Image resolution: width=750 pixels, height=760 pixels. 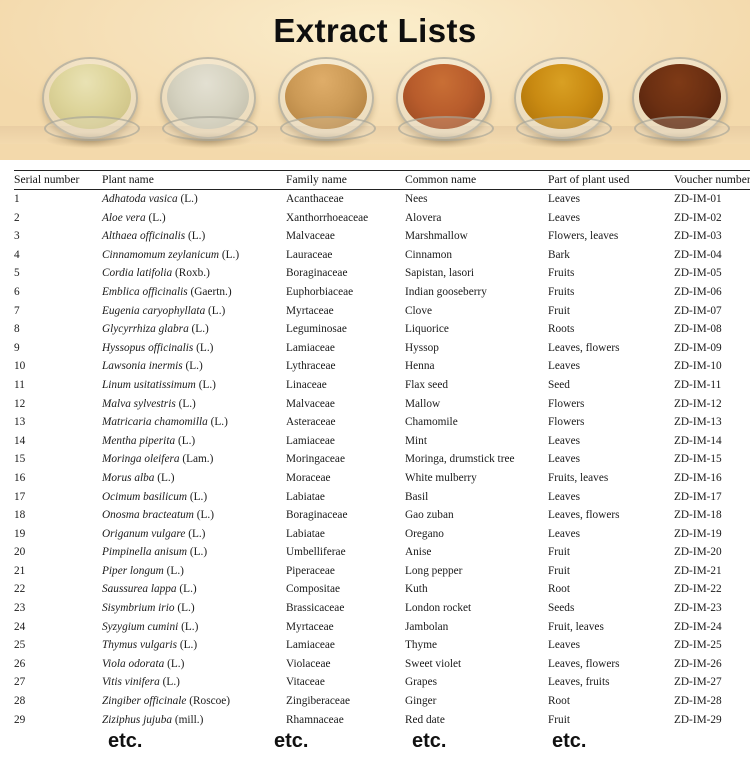 I want to click on cell-family-name: Labiatae, so click(x=305, y=533).